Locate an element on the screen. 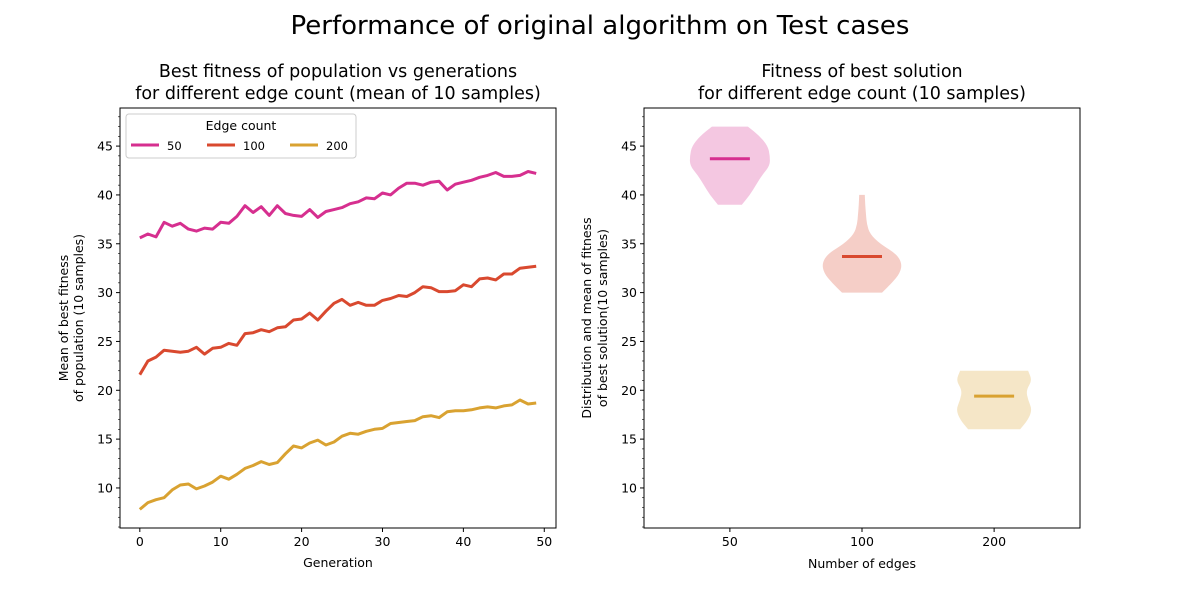 The image size is (1200, 604). violin-chart-violins is located at coordinates (860, 278).